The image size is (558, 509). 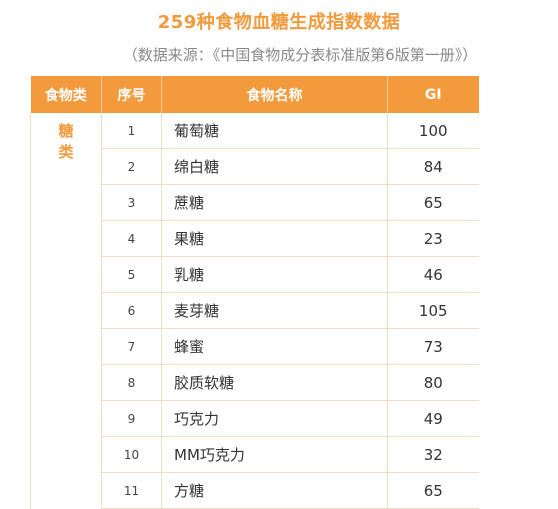 I want to click on row-index: 10, so click(x=131, y=454).